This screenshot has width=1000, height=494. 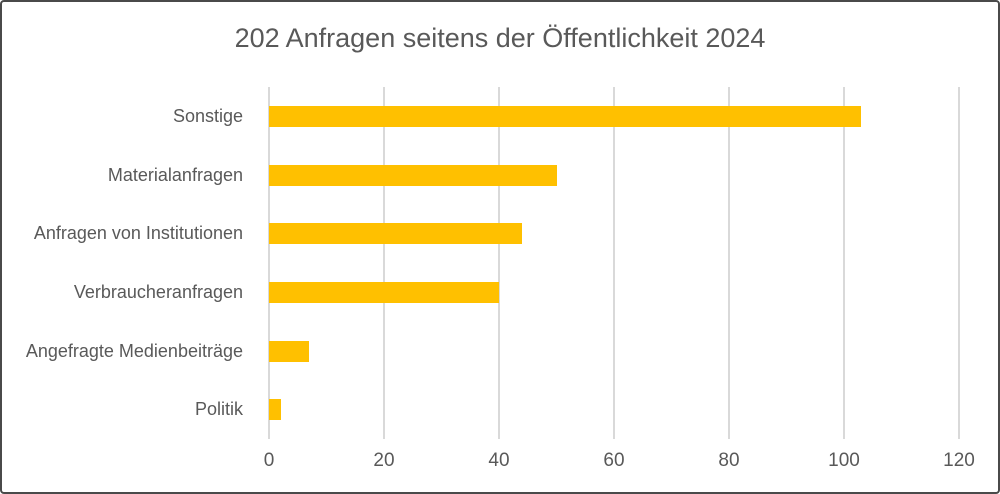 What do you see at coordinates (844, 460) in the screenshot?
I see `x-tick-label: 100` at bounding box center [844, 460].